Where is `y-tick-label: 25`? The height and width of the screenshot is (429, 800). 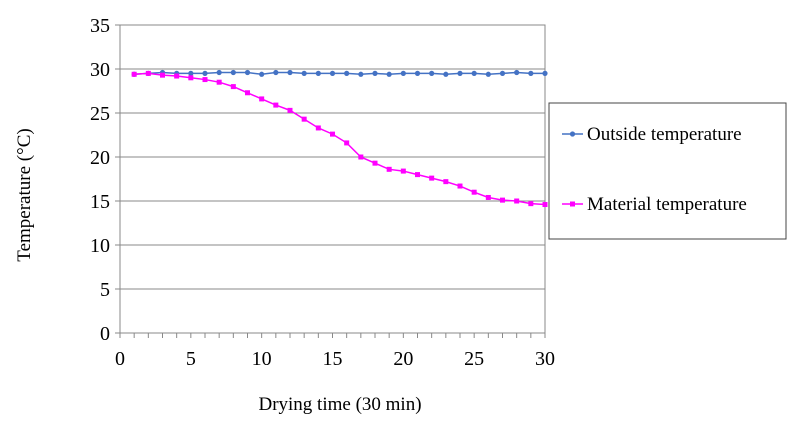
y-tick-label: 25 is located at coordinates (100, 114).